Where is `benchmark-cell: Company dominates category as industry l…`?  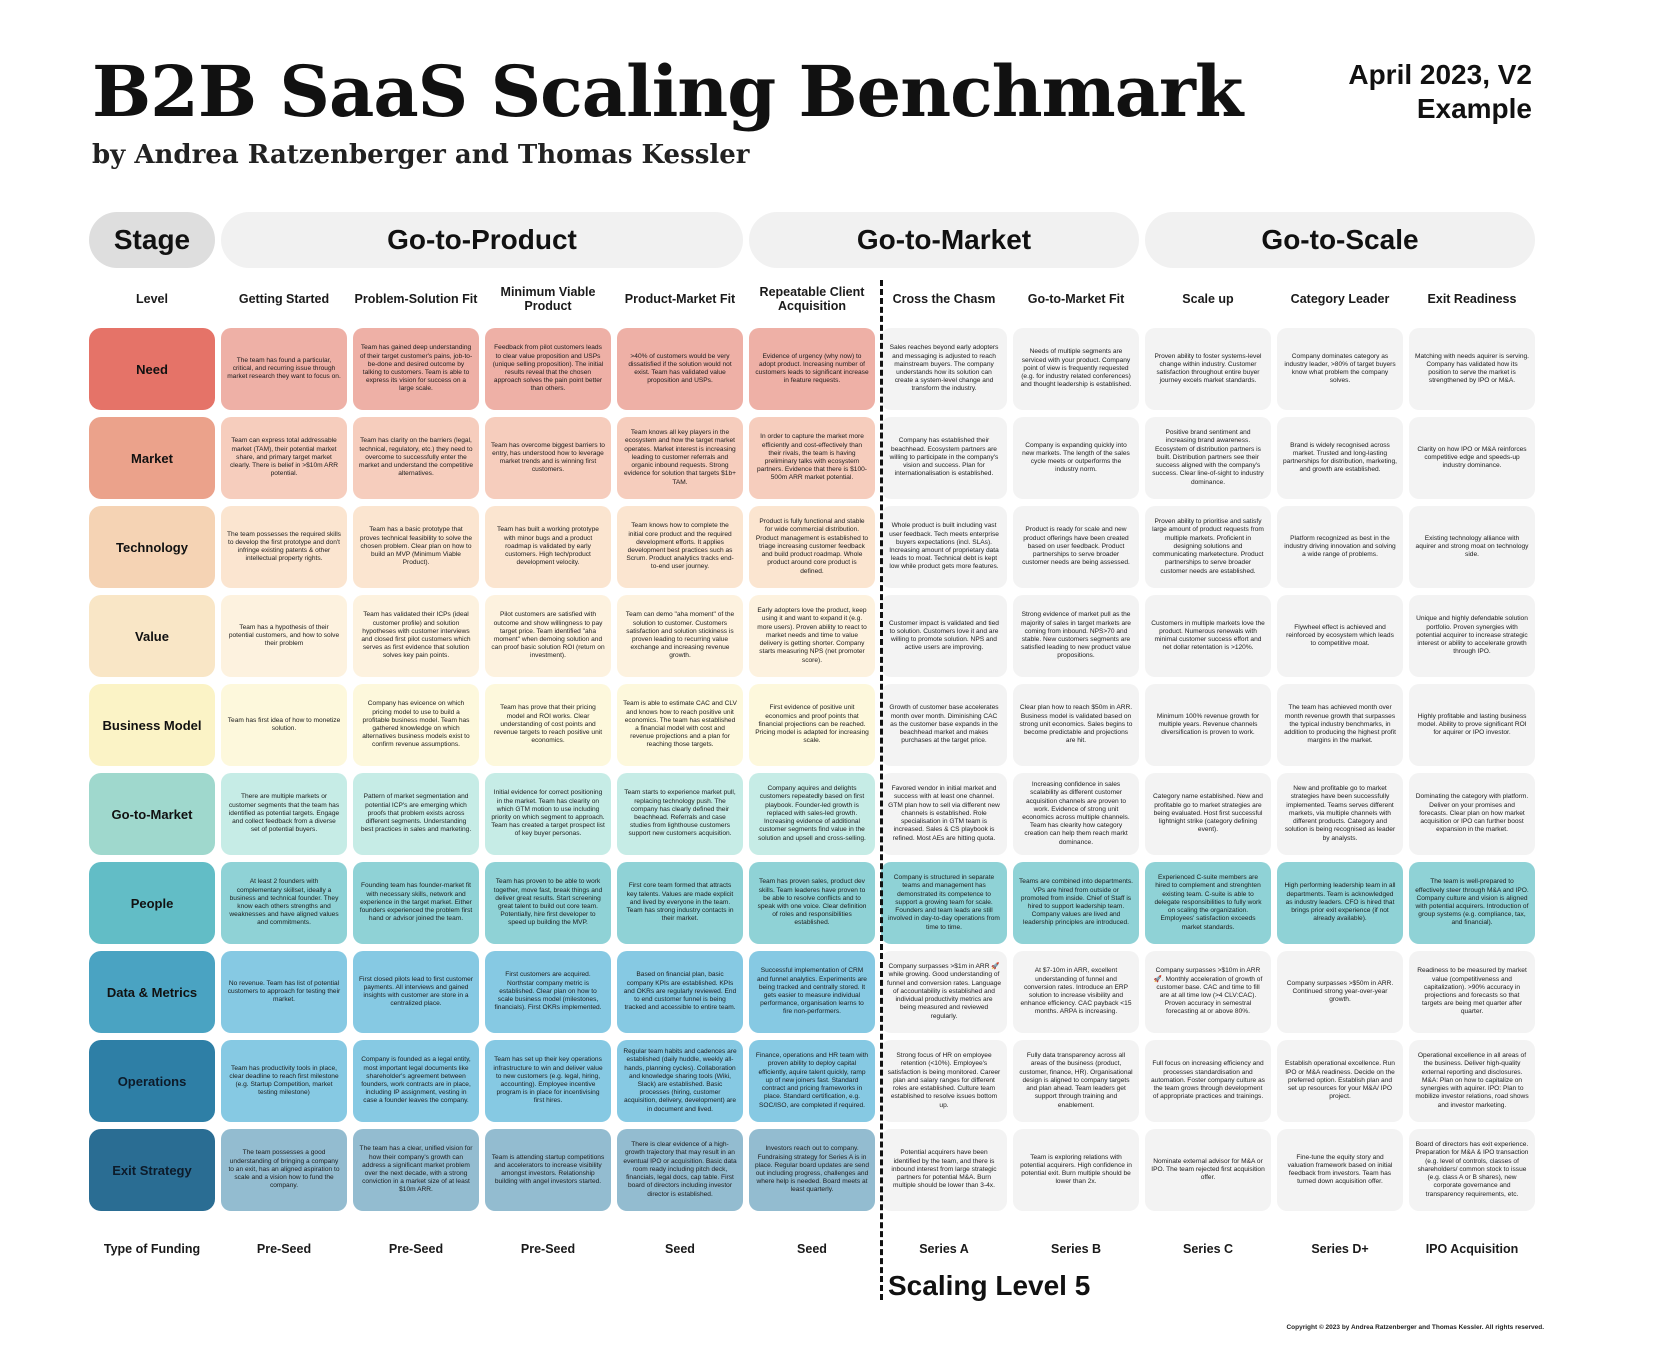 benchmark-cell: Company dominates category as industry l… is located at coordinates (1340, 369).